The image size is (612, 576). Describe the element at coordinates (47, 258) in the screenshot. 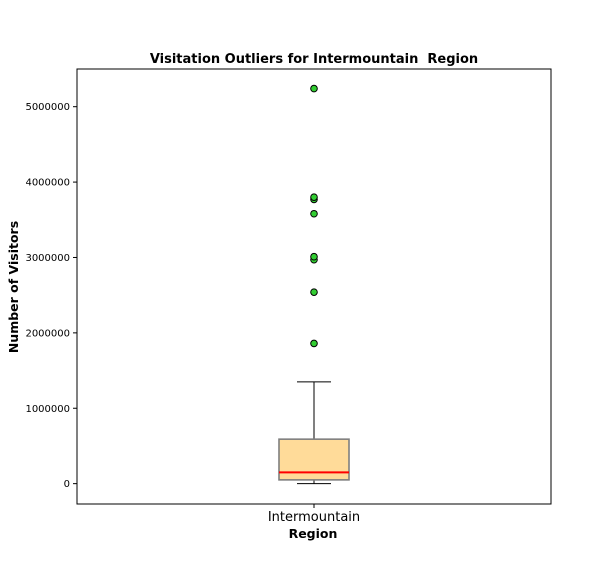

I see `y-tick-label: 3000000` at that location.